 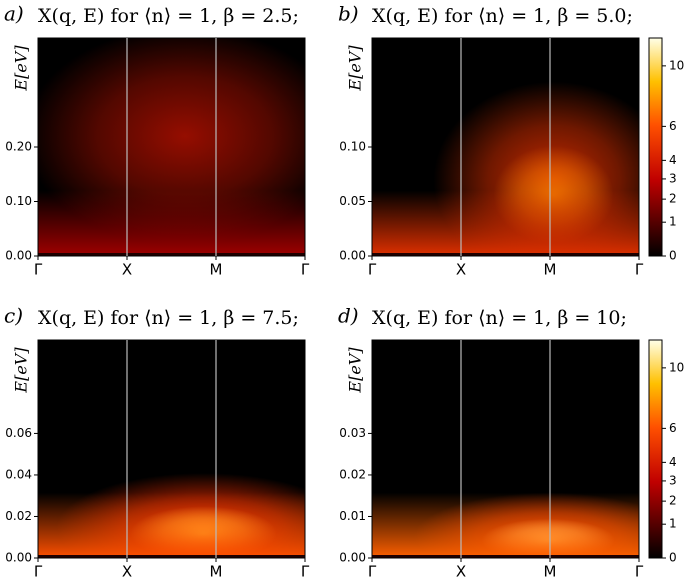 What do you see at coordinates (348, 14) in the screenshot?
I see `panel-label: b)` at bounding box center [348, 14].